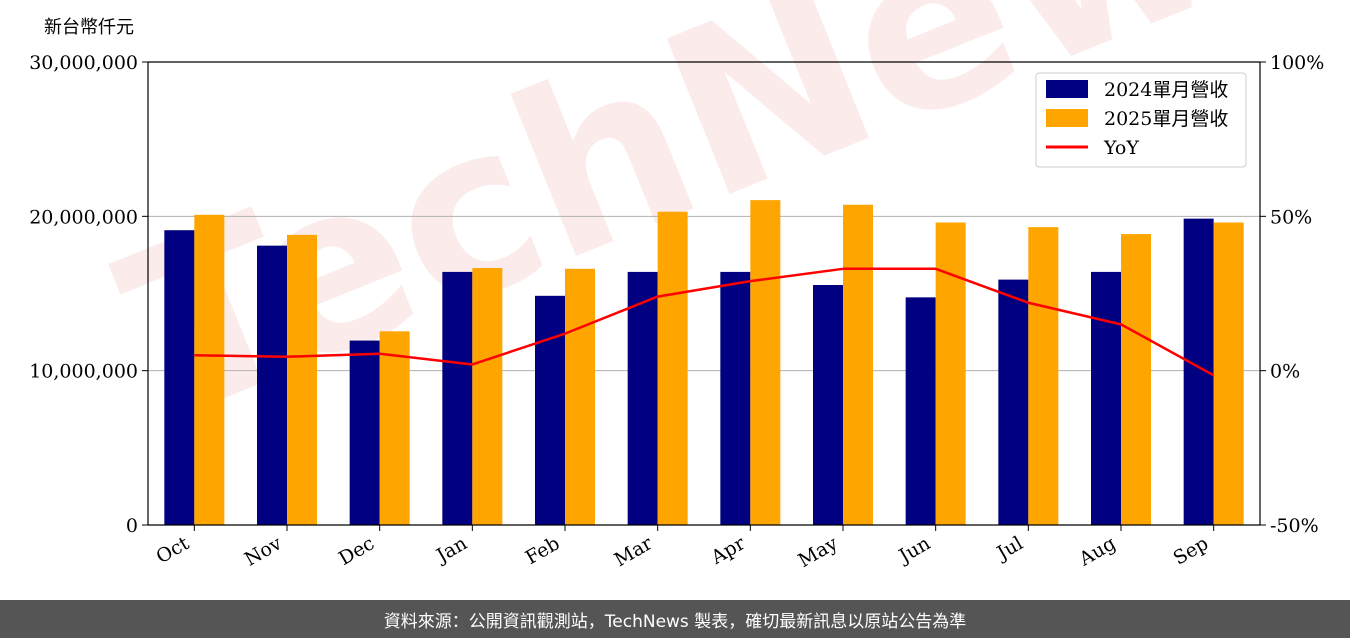  What do you see at coordinates (675, 619) in the screenshot?
I see `source-footer: 資料來源：公開資訊觀測站，TechNews 製表，確切最新訊息以原站公告為準` at bounding box center [675, 619].